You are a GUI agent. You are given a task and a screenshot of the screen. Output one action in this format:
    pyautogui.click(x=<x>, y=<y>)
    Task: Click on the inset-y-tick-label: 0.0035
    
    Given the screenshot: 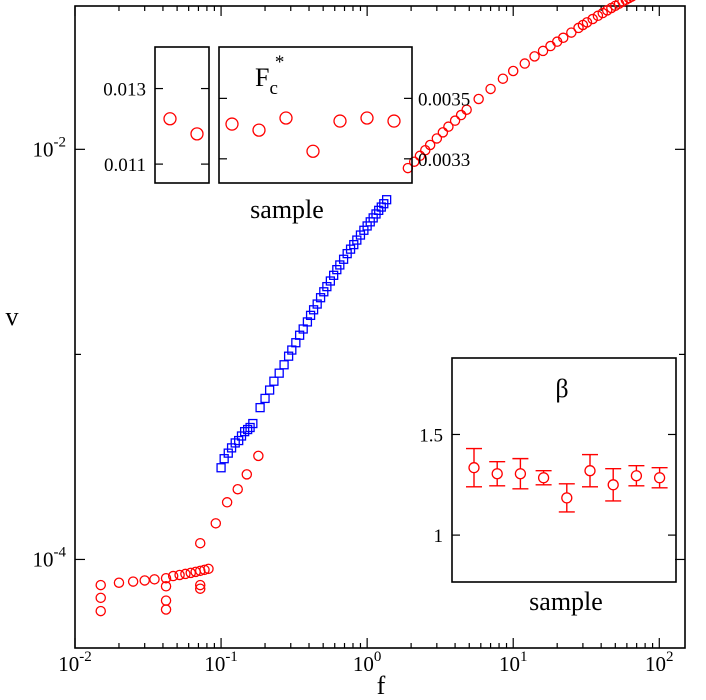 What is the action you would take?
    pyautogui.click(x=444, y=99)
    